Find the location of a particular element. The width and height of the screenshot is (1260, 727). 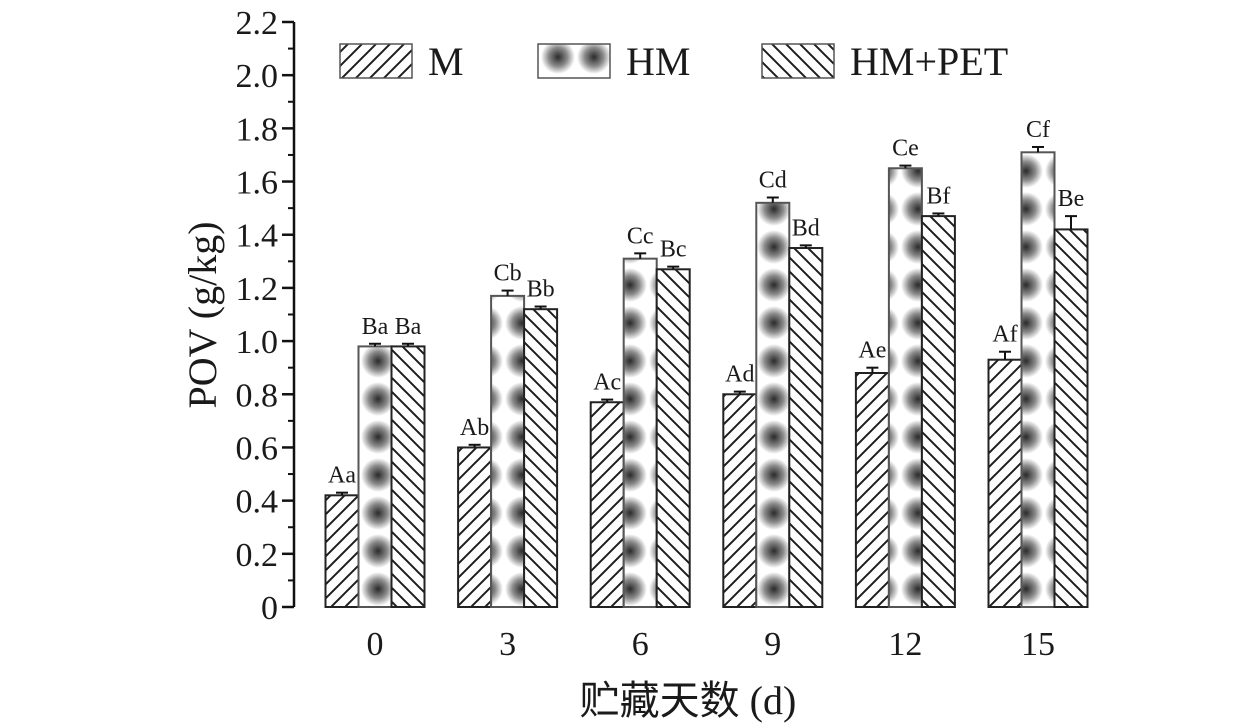

significance-label: Be is located at coordinates (1071, 199).